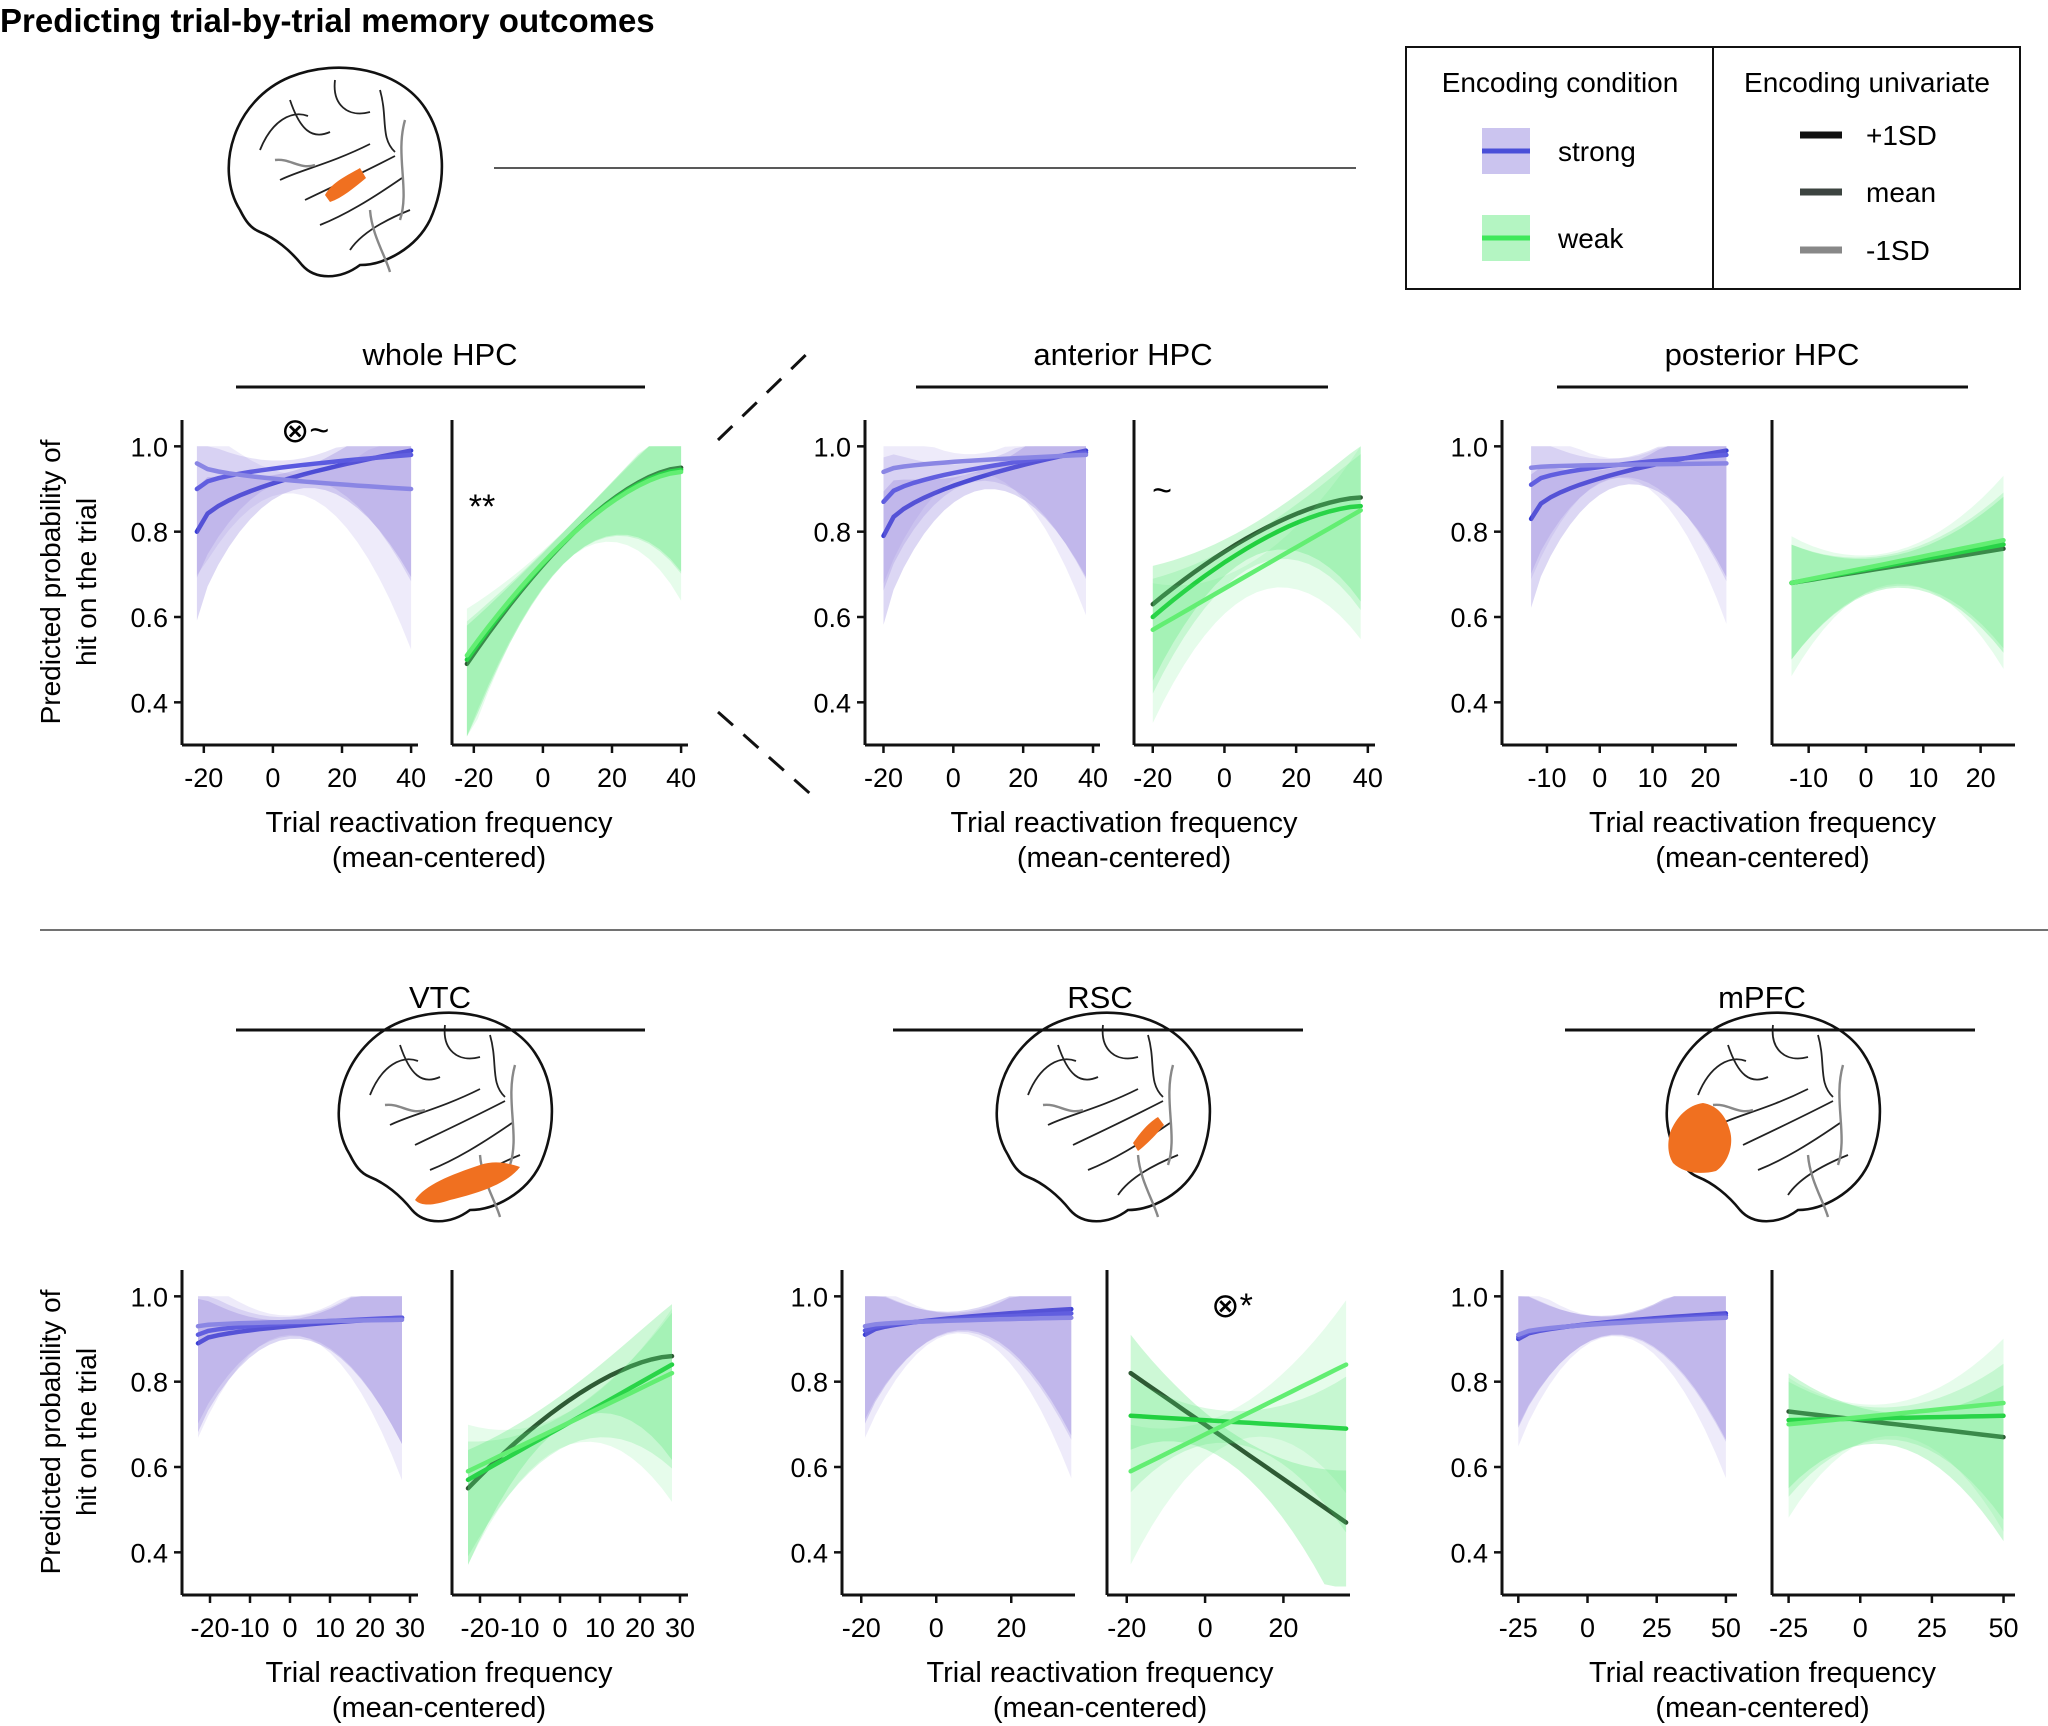 The height and width of the screenshot is (1726, 2048). What do you see at coordinates (50, 1431) in the screenshot?
I see `ylabel-bottom-line1: Predicted probability of` at bounding box center [50, 1431].